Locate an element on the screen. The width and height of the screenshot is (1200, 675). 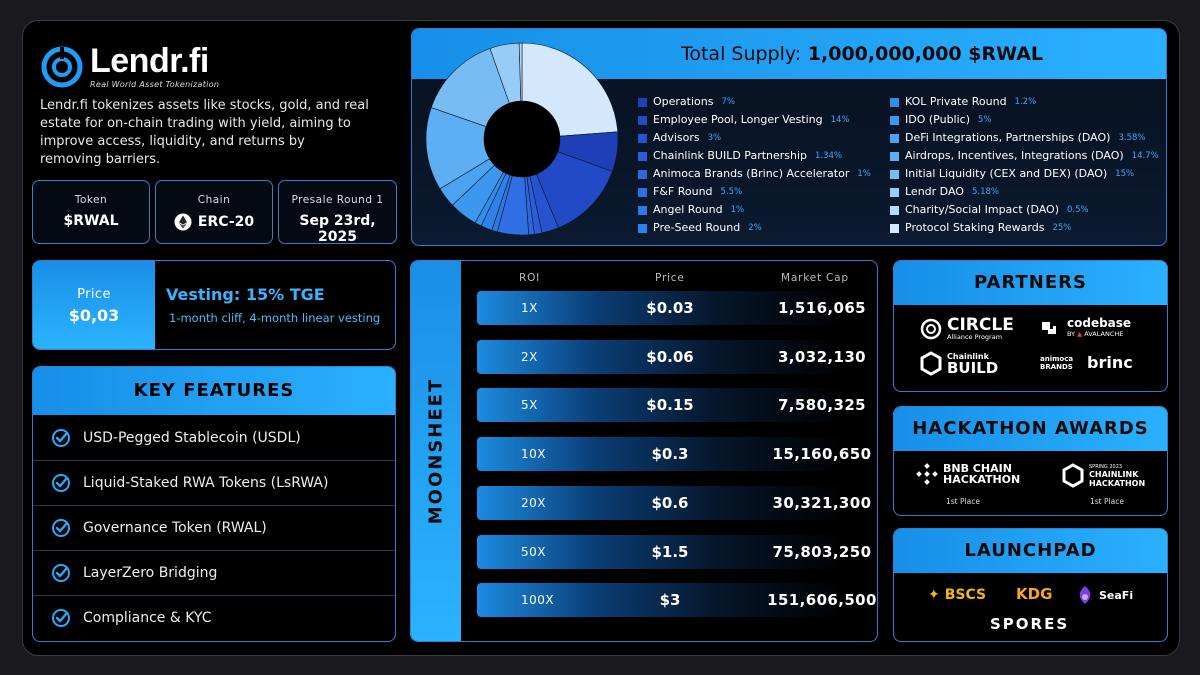
roi-value: 1X is located at coordinates (529, 308).